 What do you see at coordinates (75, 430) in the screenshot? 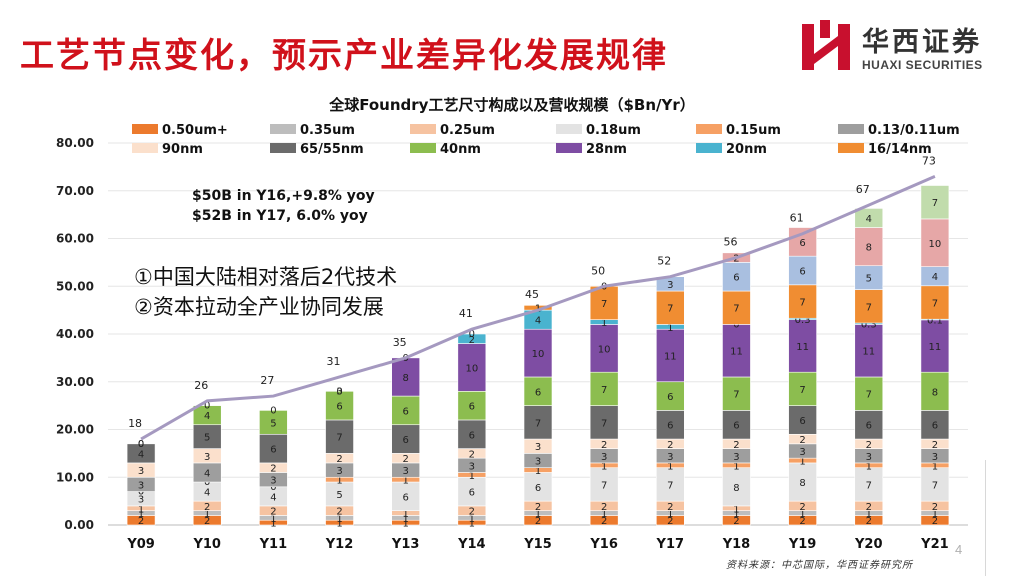
I see `y-tick-label: 20.00` at bounding box center [75, 430].